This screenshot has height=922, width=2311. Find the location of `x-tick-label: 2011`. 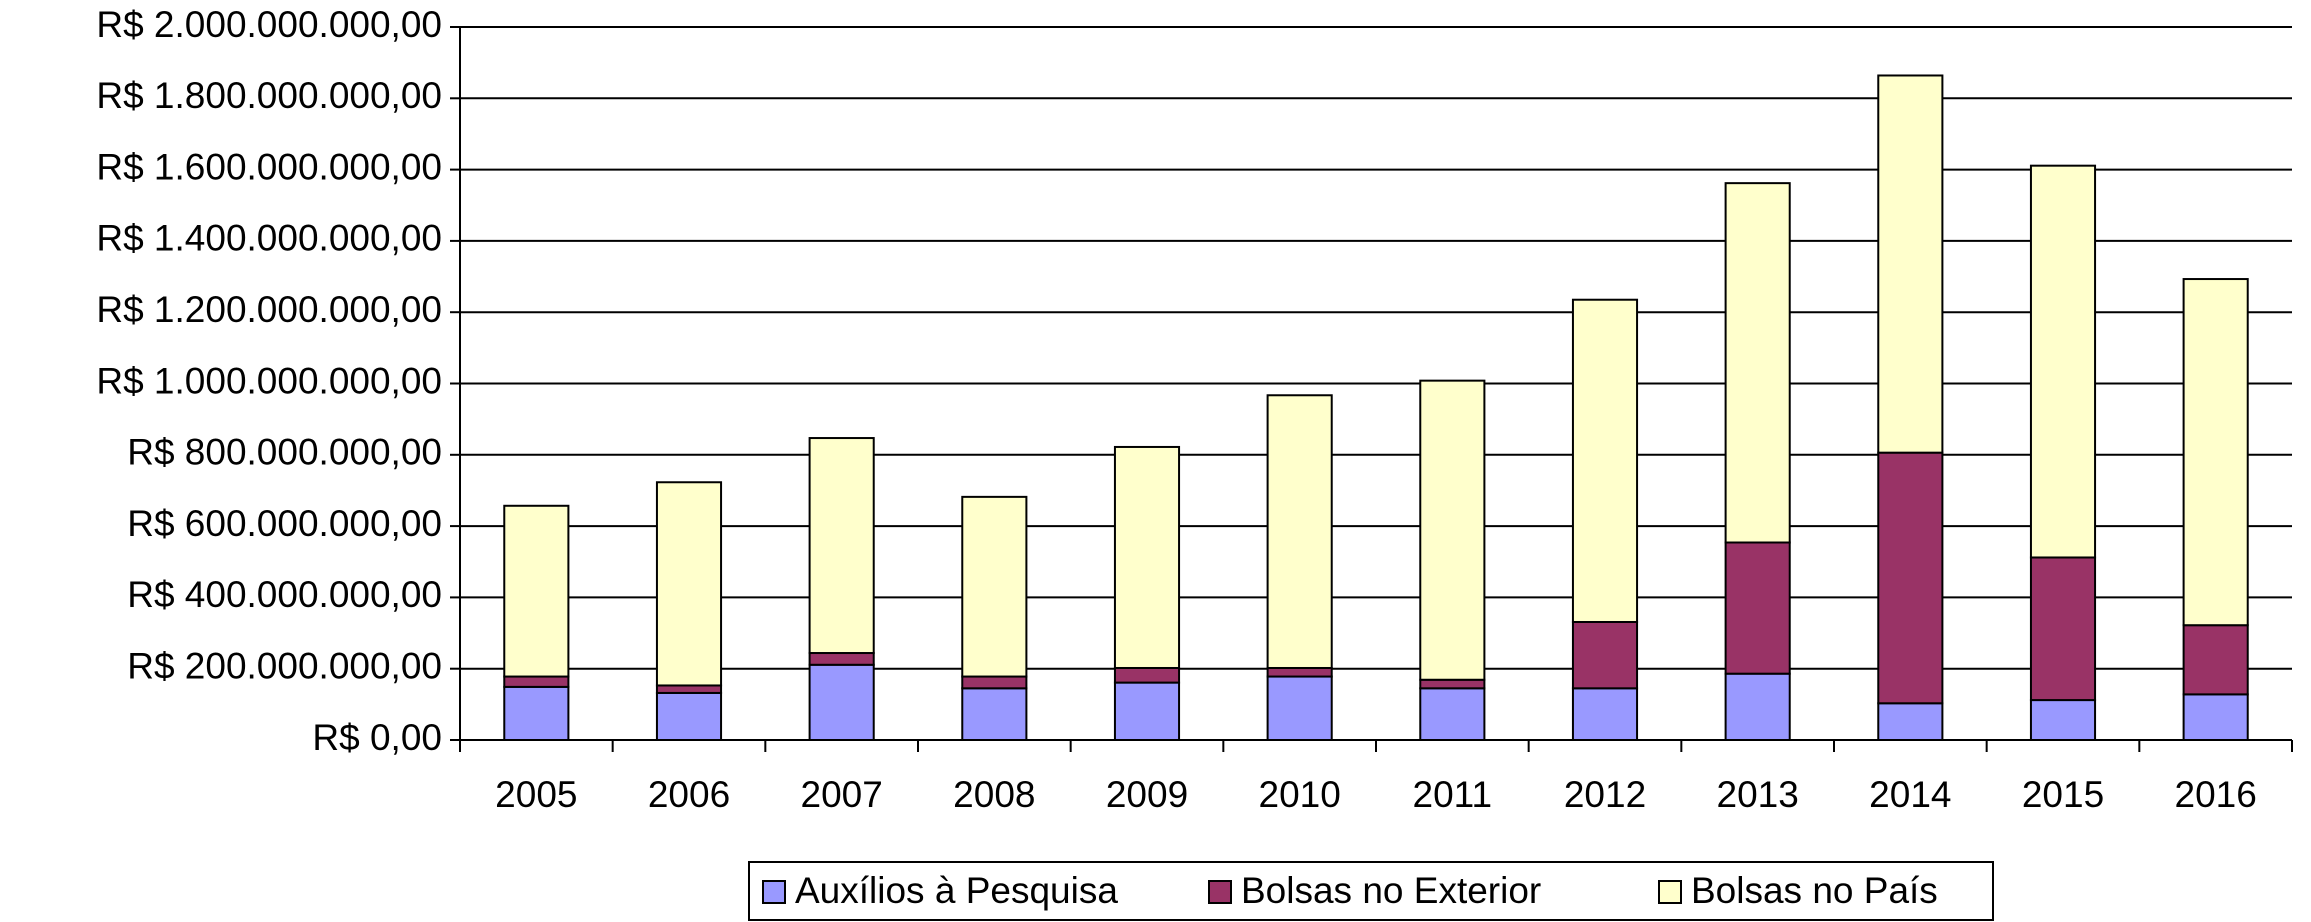

x-tick-label: 2011 is located at coordinates (1453, 794).